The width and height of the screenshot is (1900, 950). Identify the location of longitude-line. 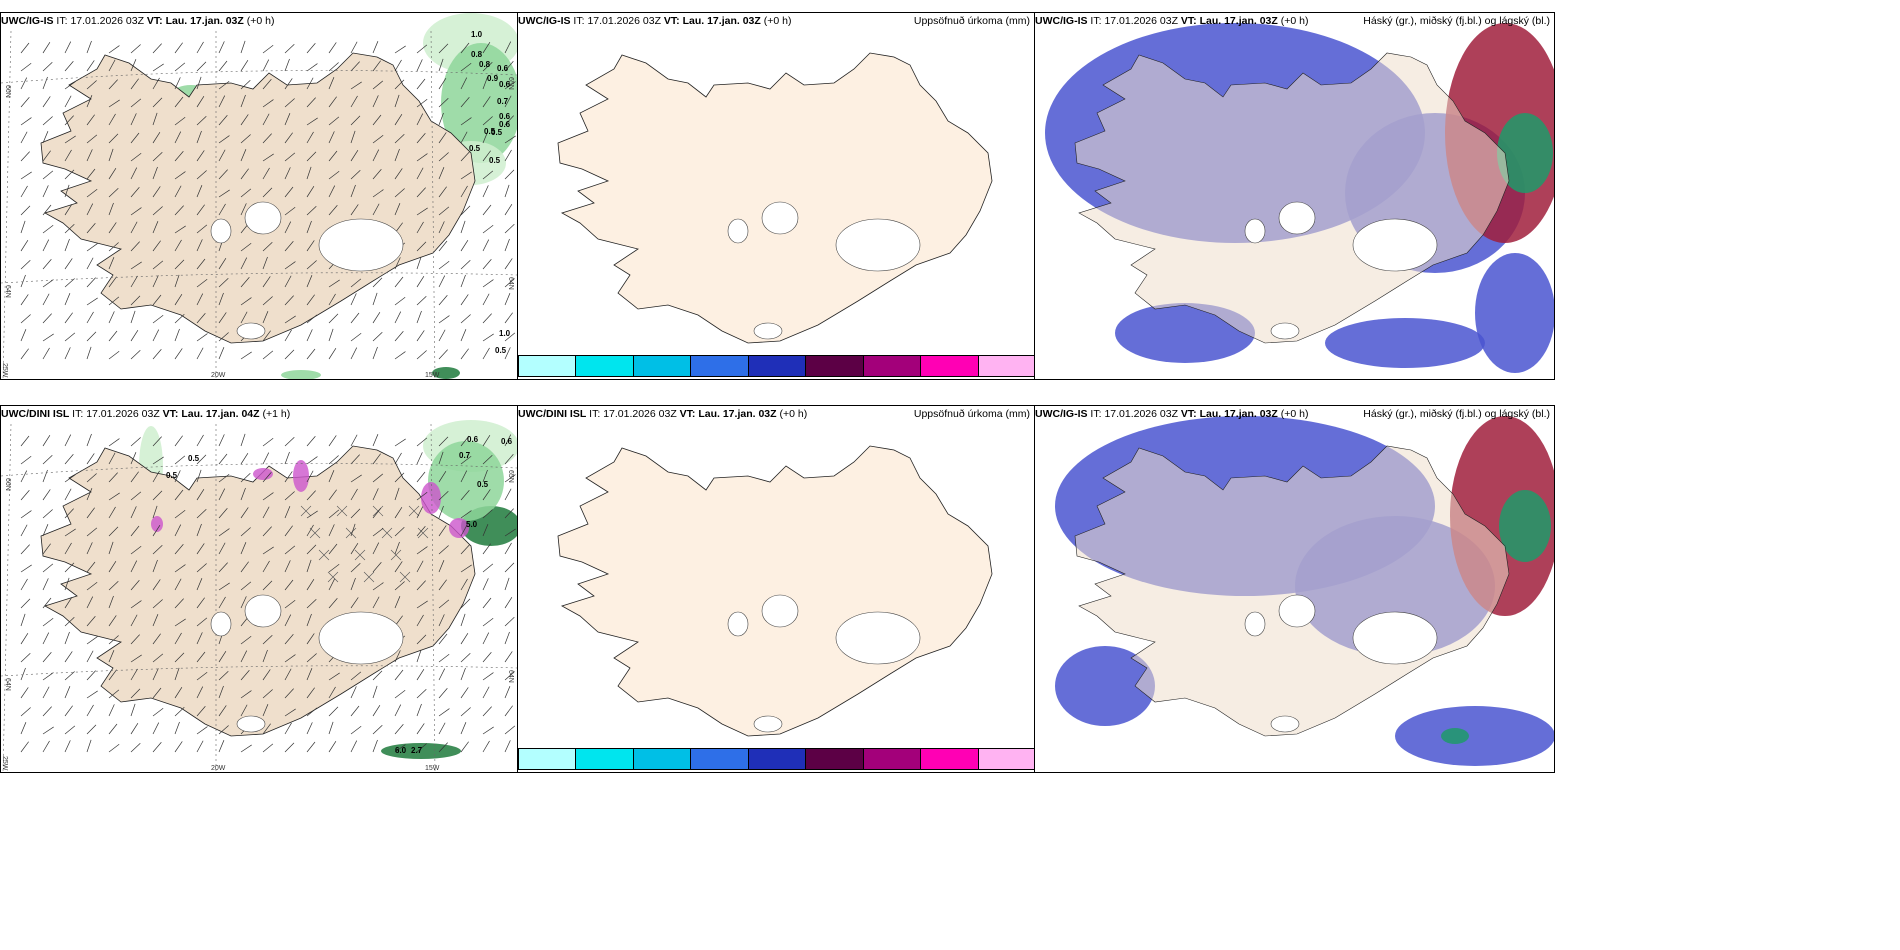
(433, 204).